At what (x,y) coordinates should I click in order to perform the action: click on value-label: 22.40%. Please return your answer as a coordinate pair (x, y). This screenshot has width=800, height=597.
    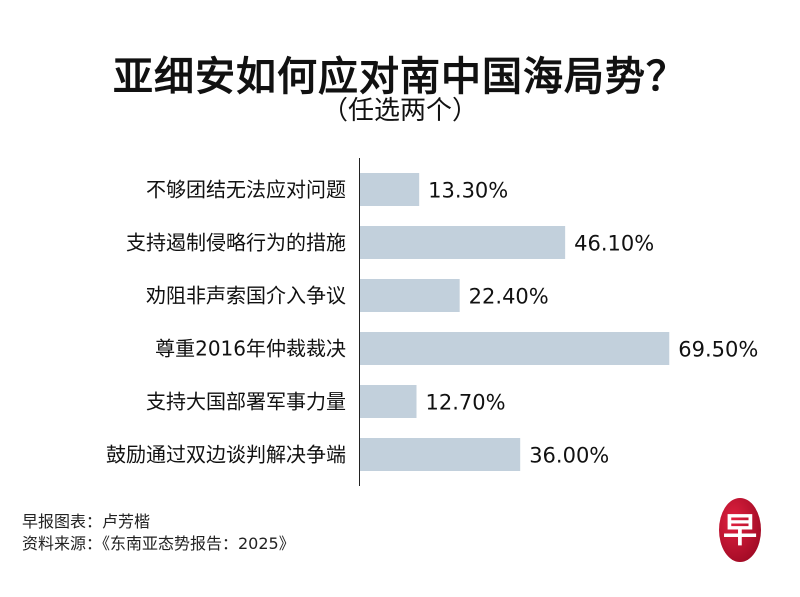
    Looking at the image, I should click on (509, 297).